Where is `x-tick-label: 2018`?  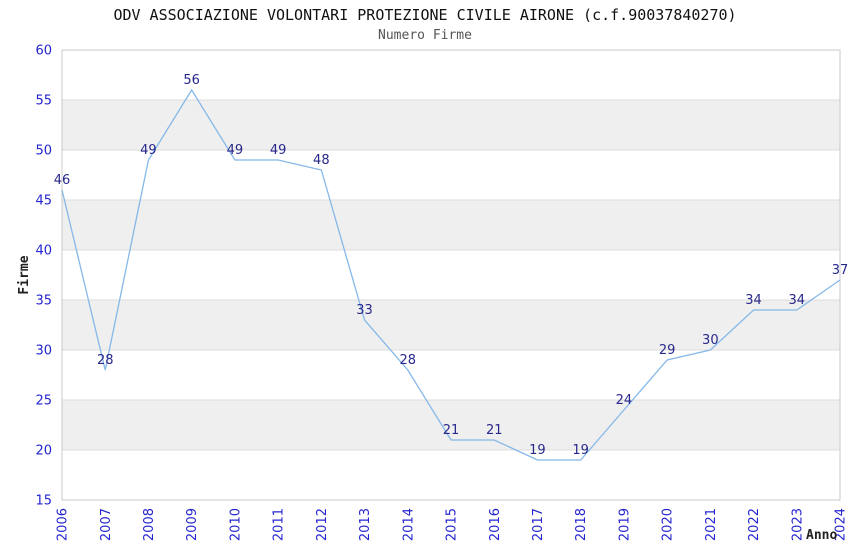 x-tick-label: 2018 is located at coordinates (581, 524).